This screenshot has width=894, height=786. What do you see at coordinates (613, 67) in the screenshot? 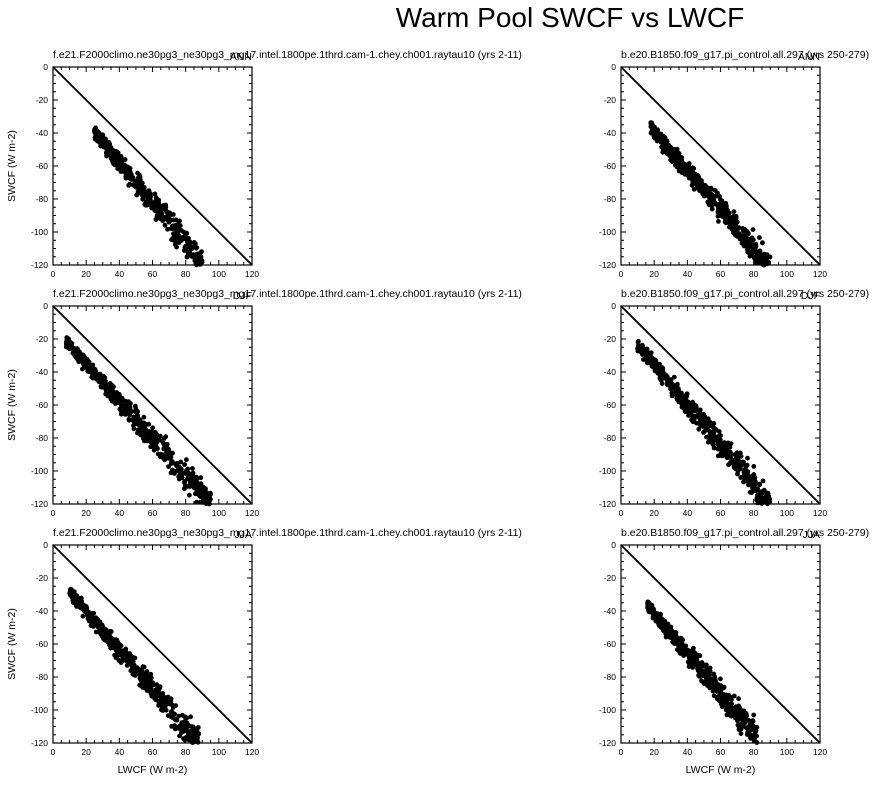
I see `y-tick-label: 0` at bounding box center [613, 67].